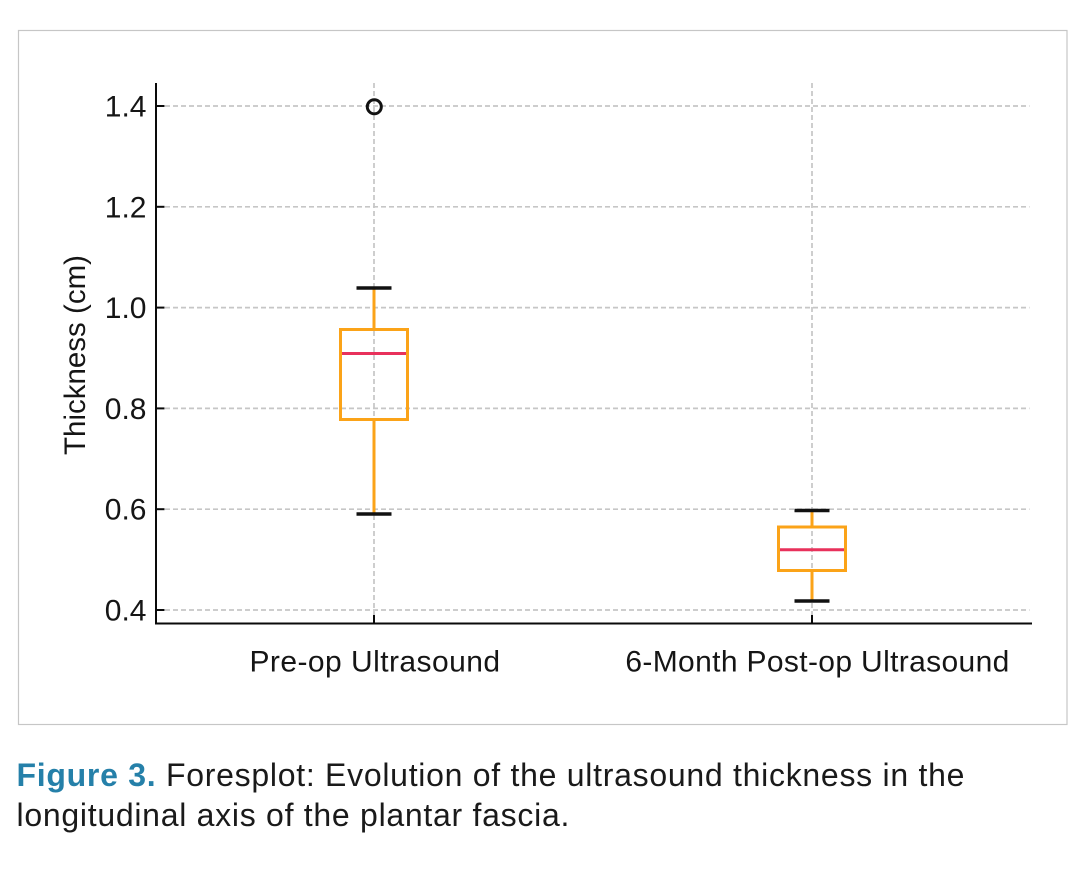  What do you see at coordinates (126, 308) in the screenshot?
I see `svg-text: 1.0` at bounding box center [126, 308].